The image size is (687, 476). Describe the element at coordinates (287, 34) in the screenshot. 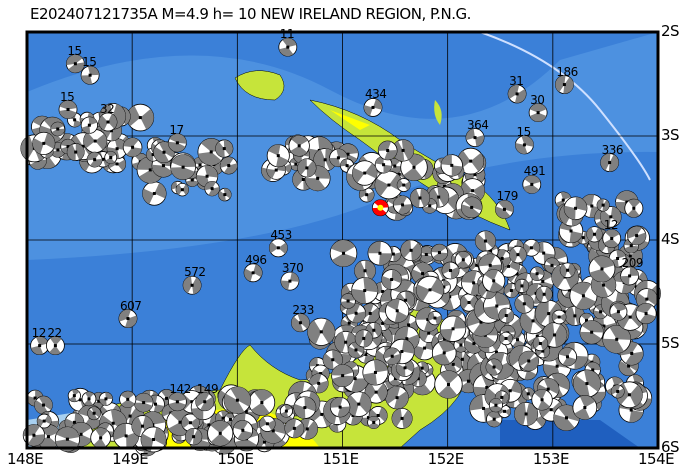

I see `event-depth-label: 11` at that location.